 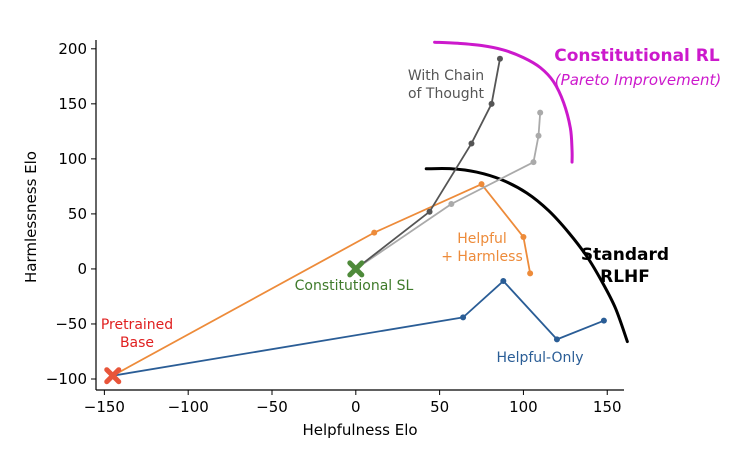 What do you see at coordinates (104, 407) in the screenshot?
I see `x-tick-label: −150` at bounding box center [104, 407].